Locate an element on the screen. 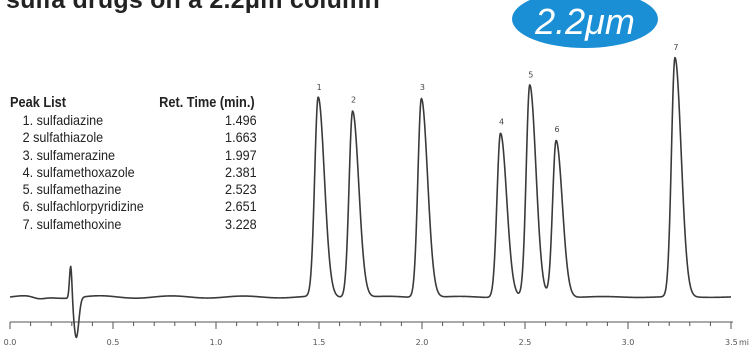  particle-size-badge: 2.2μm is located at coordinates (585, 24).